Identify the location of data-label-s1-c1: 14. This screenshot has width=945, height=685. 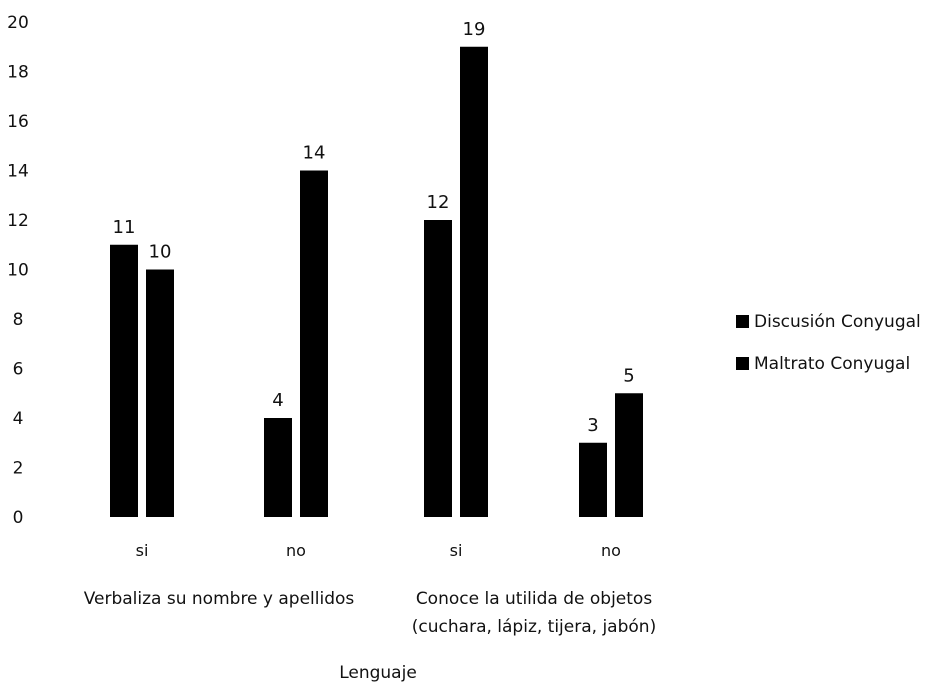
(314, 153).